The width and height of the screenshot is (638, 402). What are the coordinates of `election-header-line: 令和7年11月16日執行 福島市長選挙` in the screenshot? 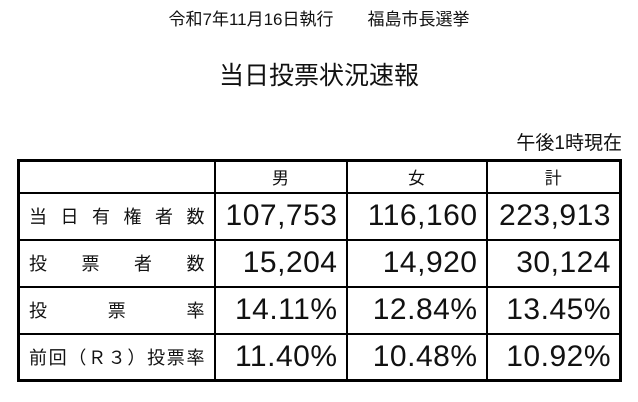 It's located at (319, 19).